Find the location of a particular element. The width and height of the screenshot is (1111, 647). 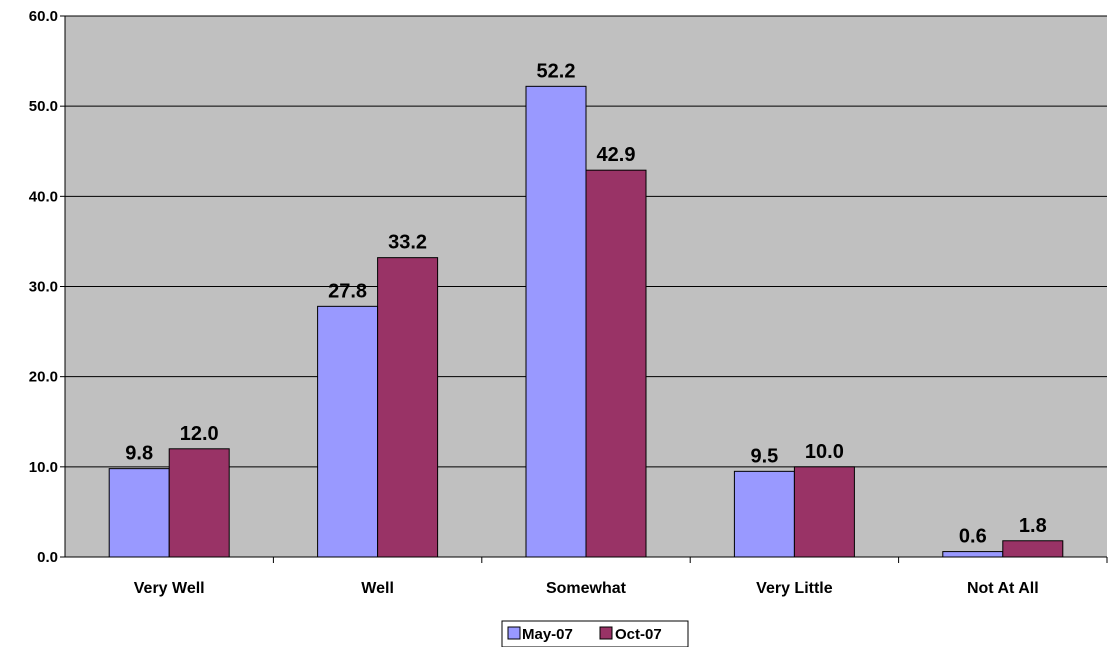

data-label: 0.6 is located at coordinates (973, 537).